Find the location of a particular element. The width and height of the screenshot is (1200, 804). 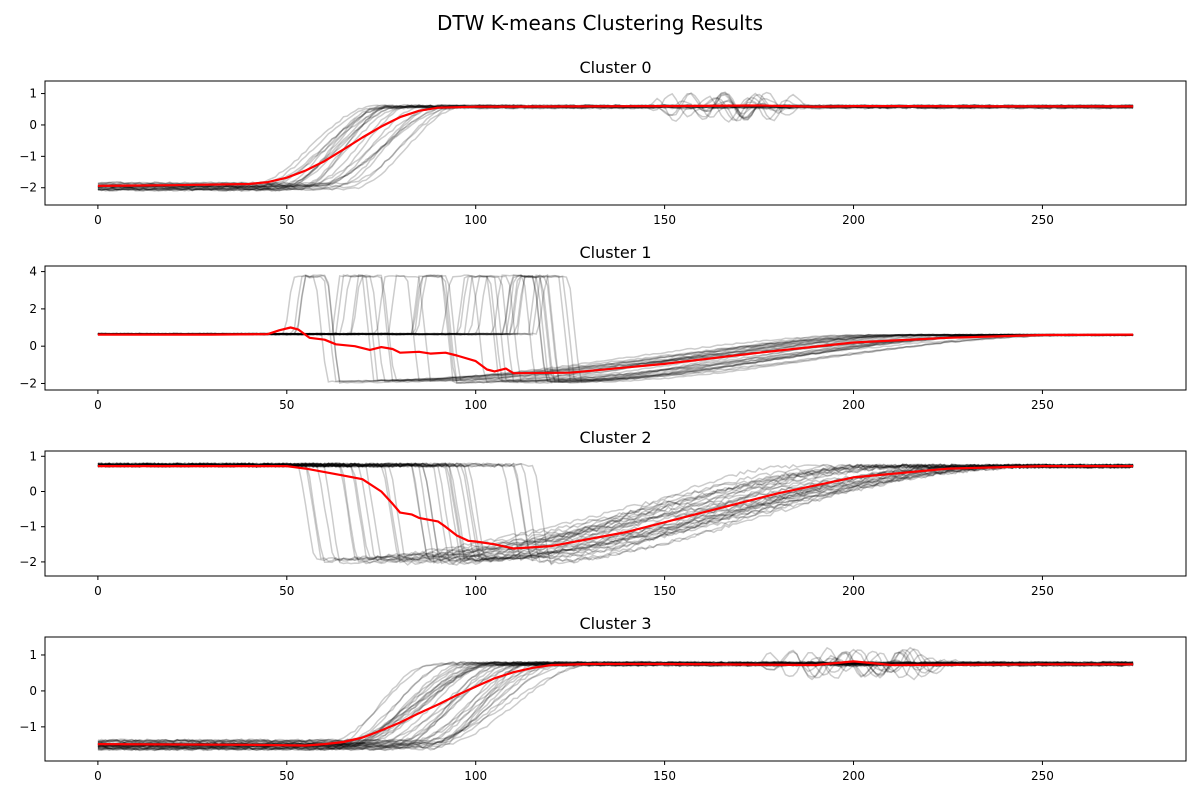

y-tick-label: −2 is located at coordinates (28, 383).